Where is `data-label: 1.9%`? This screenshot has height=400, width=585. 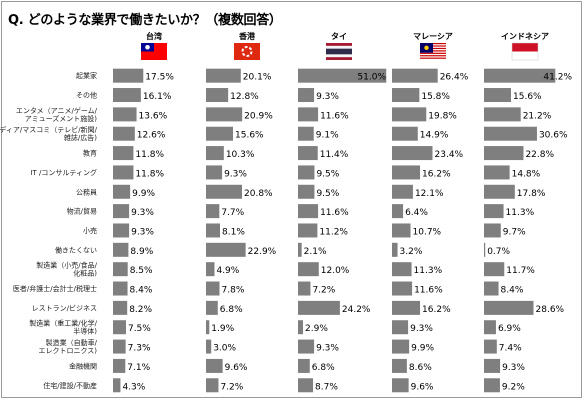 data-label: 1.9% is located at coordinates (222, 329).